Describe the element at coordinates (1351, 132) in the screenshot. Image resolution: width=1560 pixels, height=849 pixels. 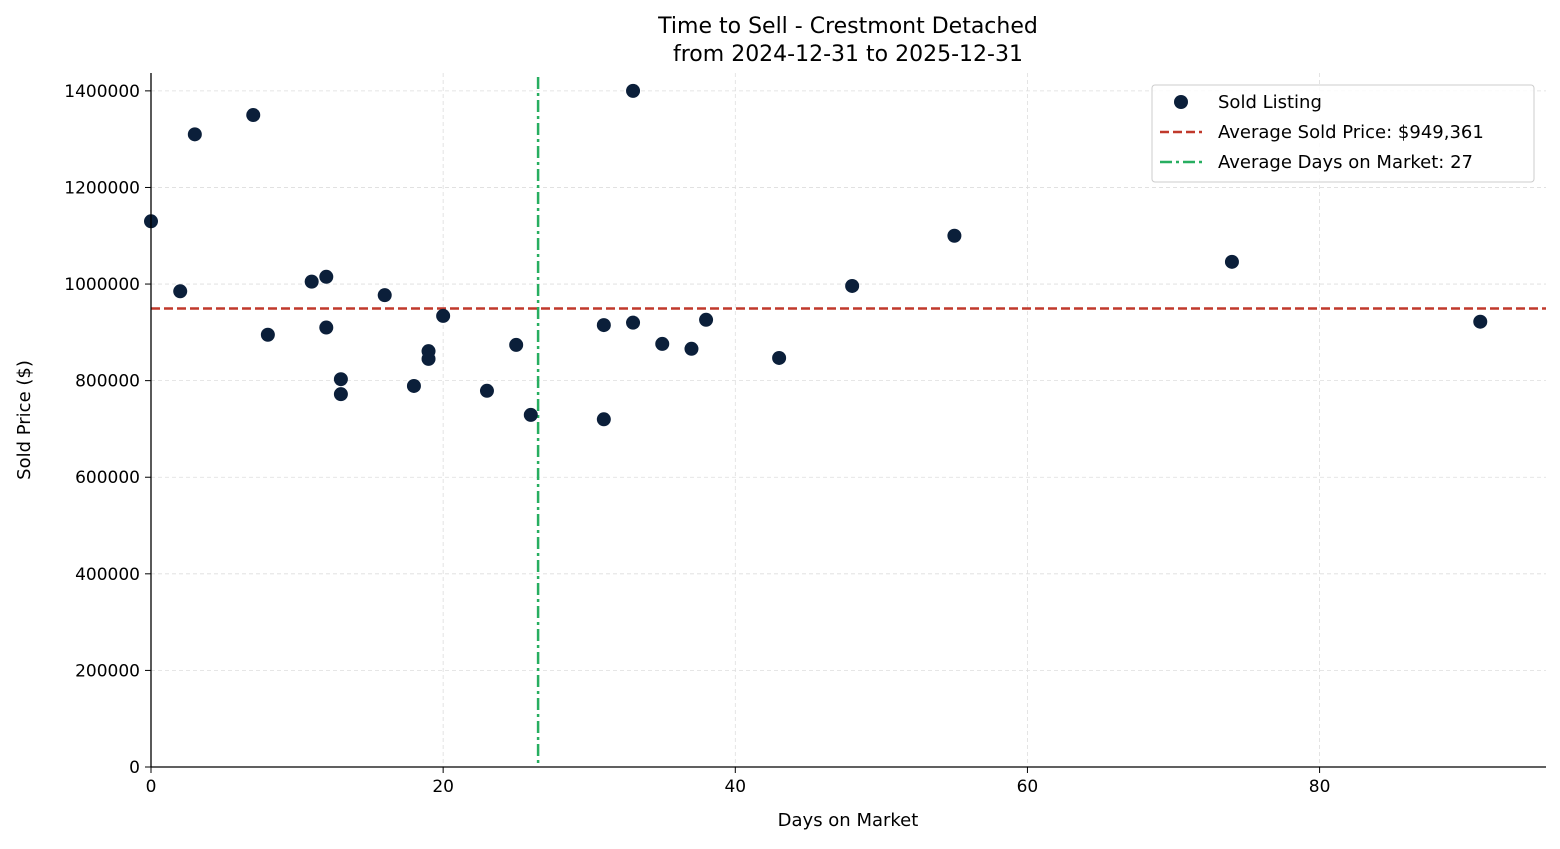
I see `legend-label-avg-price: Average Sold Price: $949,361` at that location.